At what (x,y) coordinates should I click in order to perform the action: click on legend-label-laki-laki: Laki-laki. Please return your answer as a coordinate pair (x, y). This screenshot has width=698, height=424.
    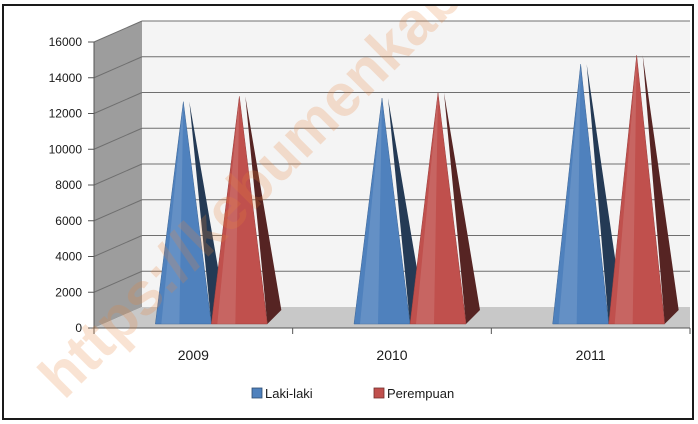
    Looking at the image, I should click on (289, 393).